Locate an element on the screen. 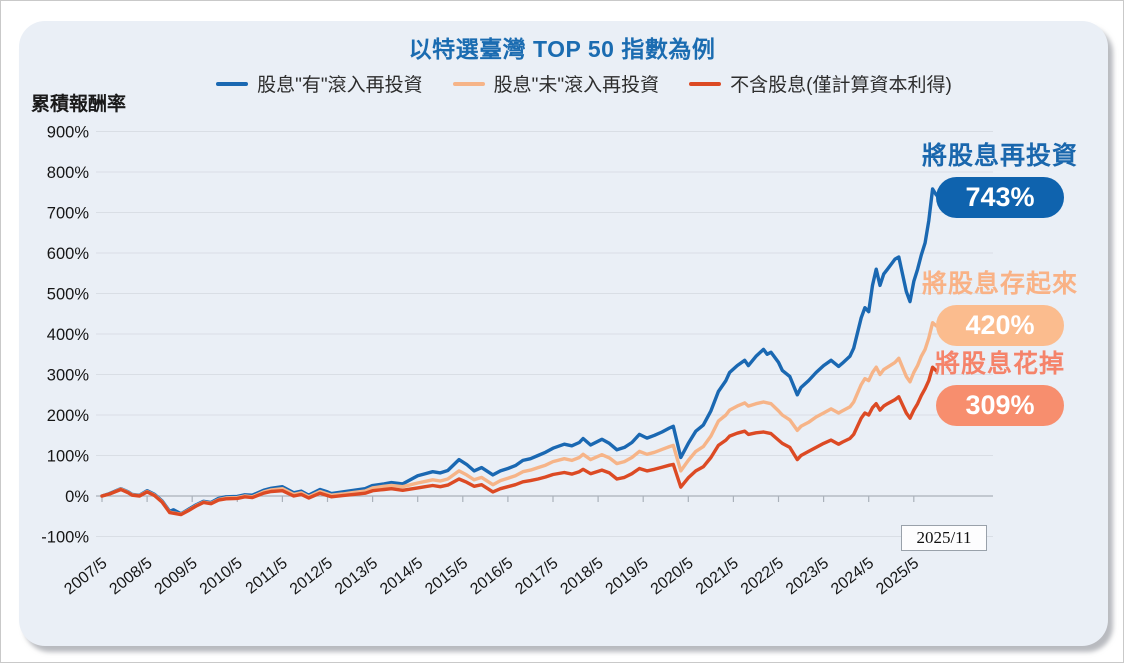 Image resolution: width=1124 pixels, height=663 pixels. svg-text: 2019/5 is located at coordinates (627, 577).